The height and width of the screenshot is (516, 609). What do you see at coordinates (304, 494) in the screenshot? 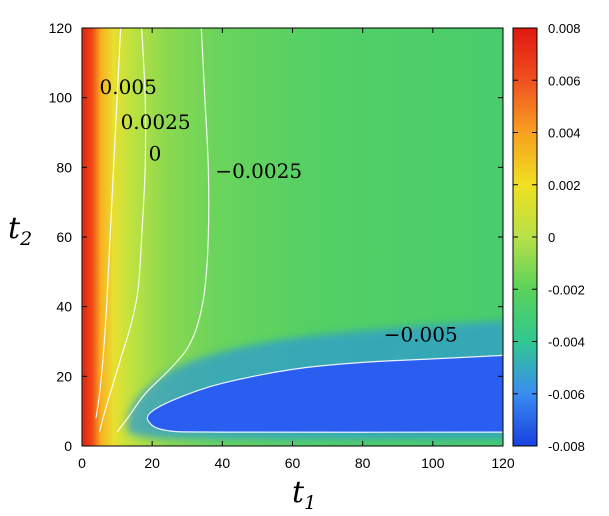
I see `x-axis-label: t1` at bounding box center [304, 494].